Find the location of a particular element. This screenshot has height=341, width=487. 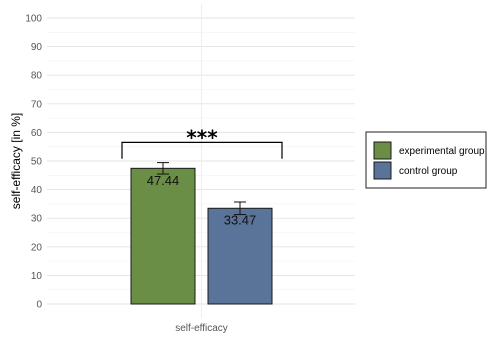

bars is located at coordinates (201, 236).